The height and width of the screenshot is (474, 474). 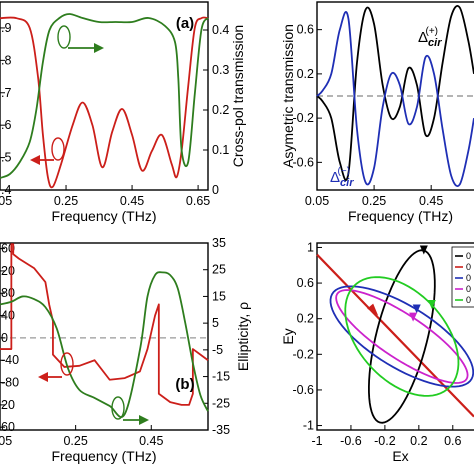 I want to click on y-axis-label-p: Ey, so click(x=288, y=336).